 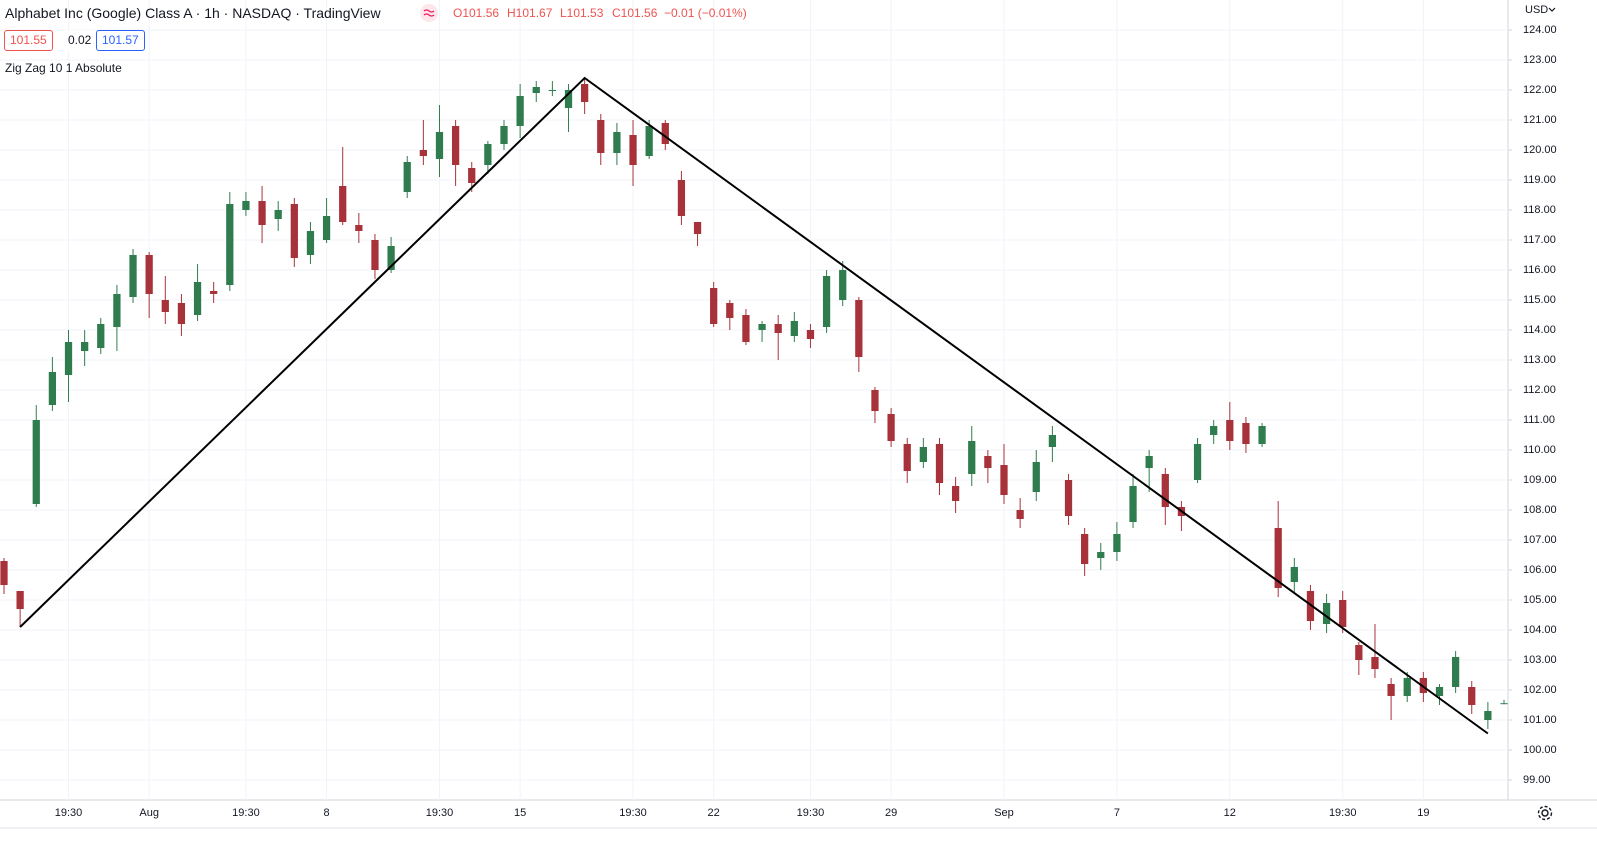 I want to click on data-status-icon, so click(x=429, y=13).